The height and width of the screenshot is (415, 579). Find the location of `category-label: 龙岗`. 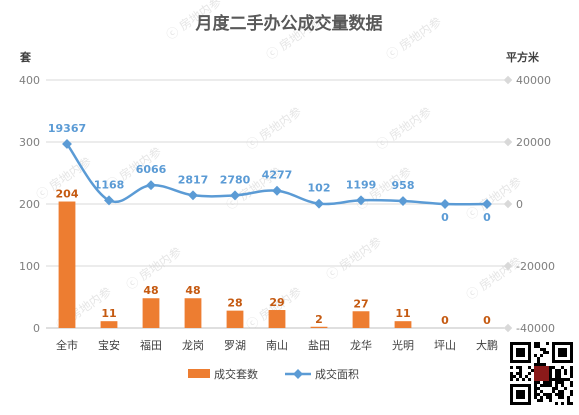

category-label: 龙岗 is located at coordinates (193, 345).